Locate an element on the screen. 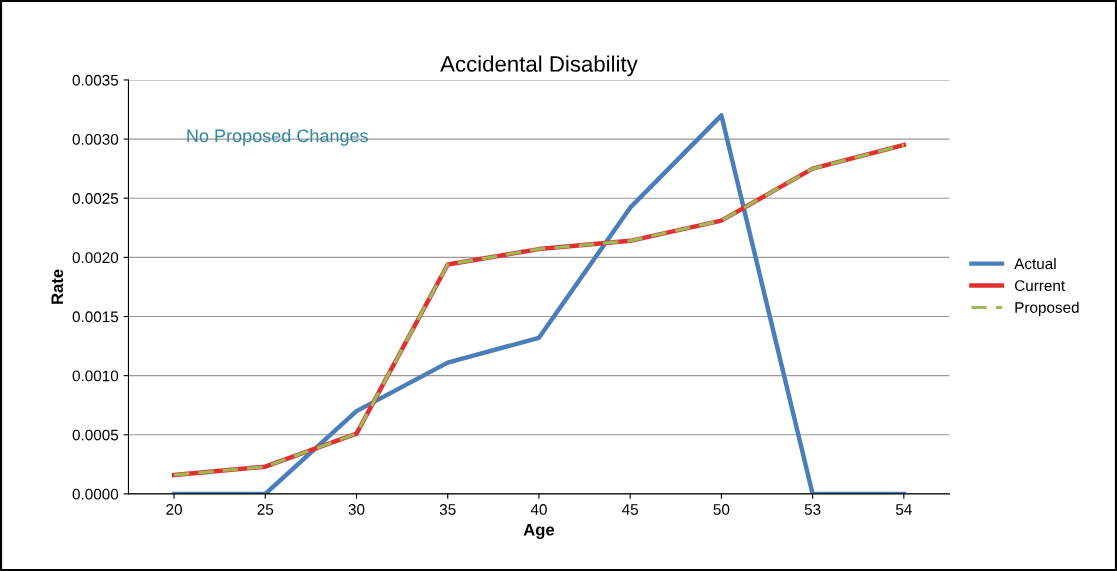 This screenshot has height=571, width=1117. y-tick-label: 0.0015 is located at coordinates (95, 317).